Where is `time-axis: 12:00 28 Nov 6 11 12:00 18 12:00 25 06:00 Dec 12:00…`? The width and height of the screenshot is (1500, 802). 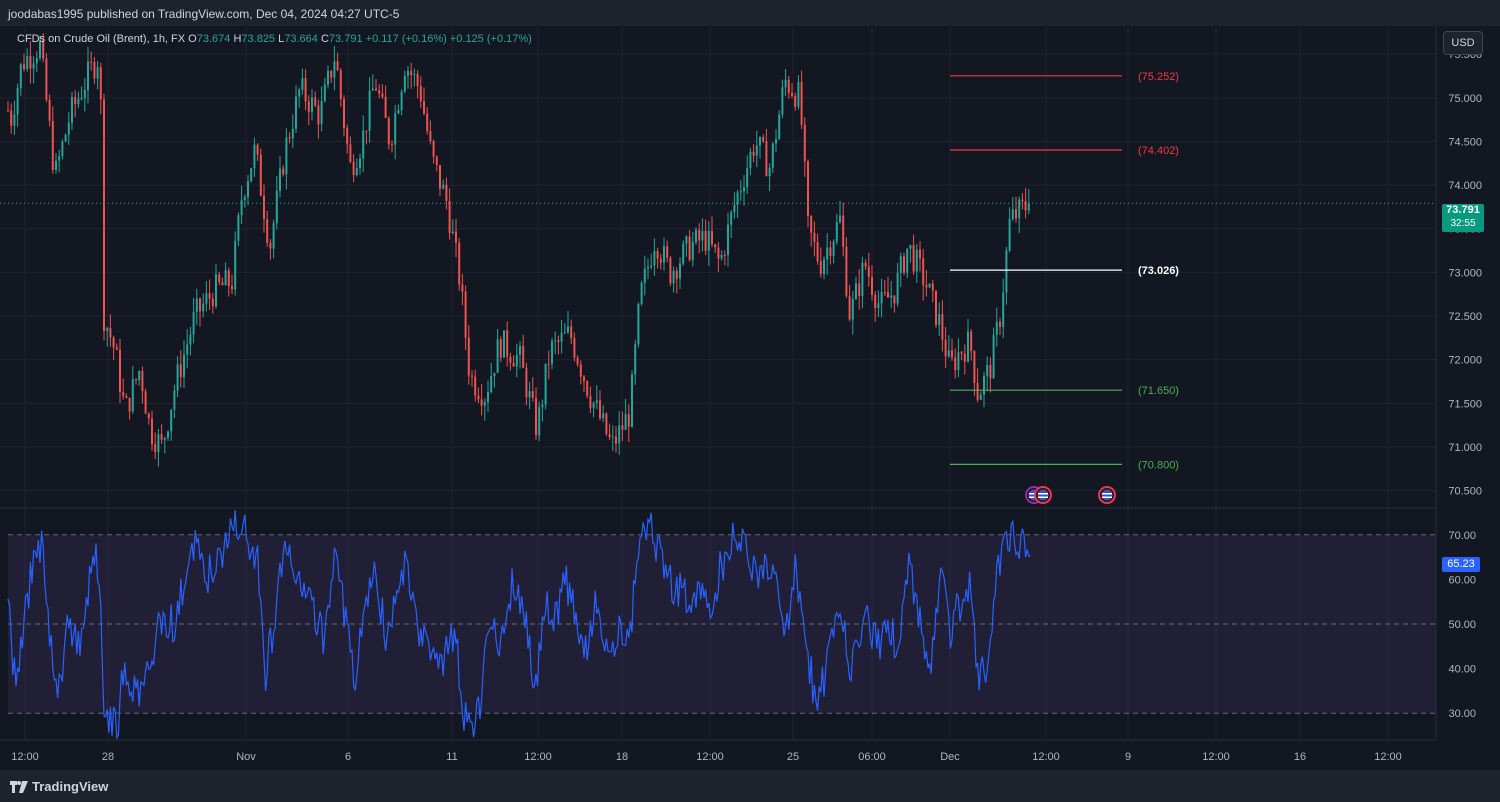 time-axis: 12:00 28 Nov 6 11 12:00 18 12:00 25 06:00 Dec 12:00… is located at coordinates (706, 757).